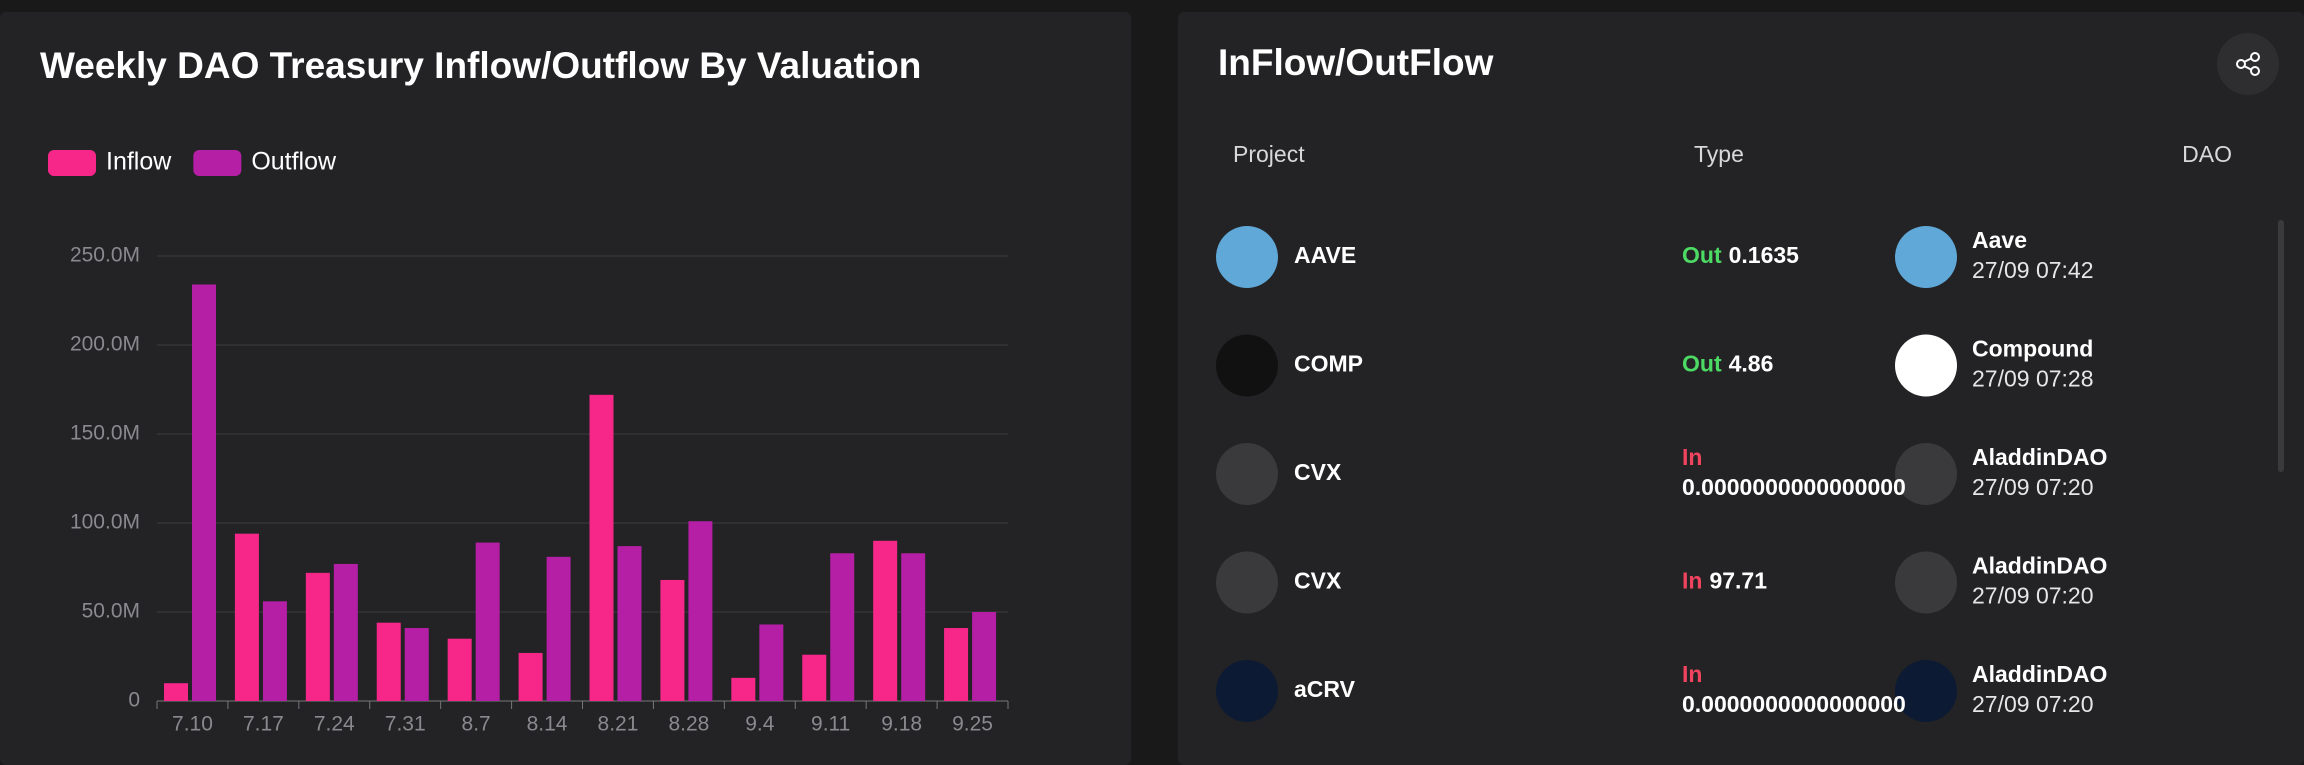 The height and width of the screenshot is (765, 2304). I want to click on scrollbar, so click(2281, 346).